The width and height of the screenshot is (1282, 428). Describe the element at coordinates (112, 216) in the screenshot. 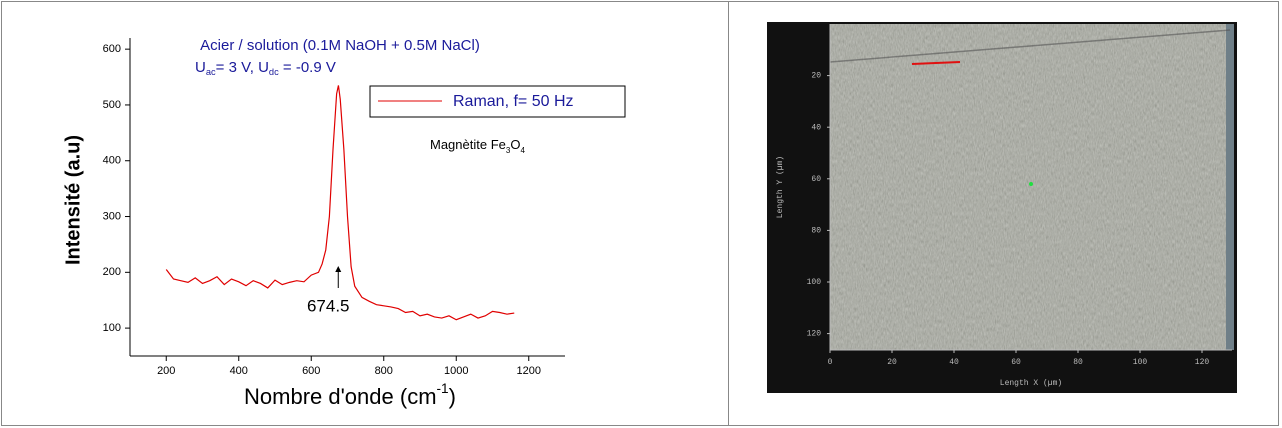

I see `y-tick-label: 300` at that location.